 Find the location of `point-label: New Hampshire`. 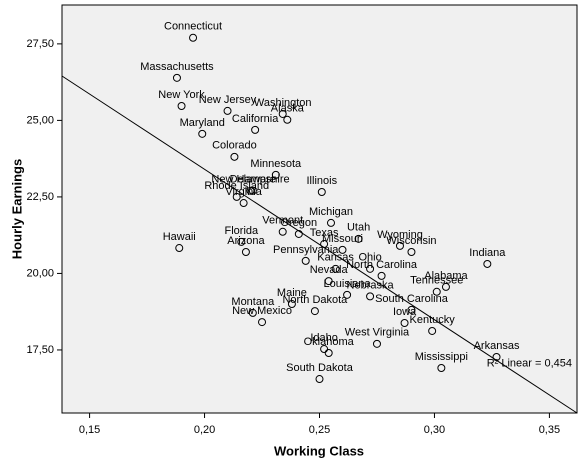

point-label: New Hampshire is located at coordinates (250, 180).